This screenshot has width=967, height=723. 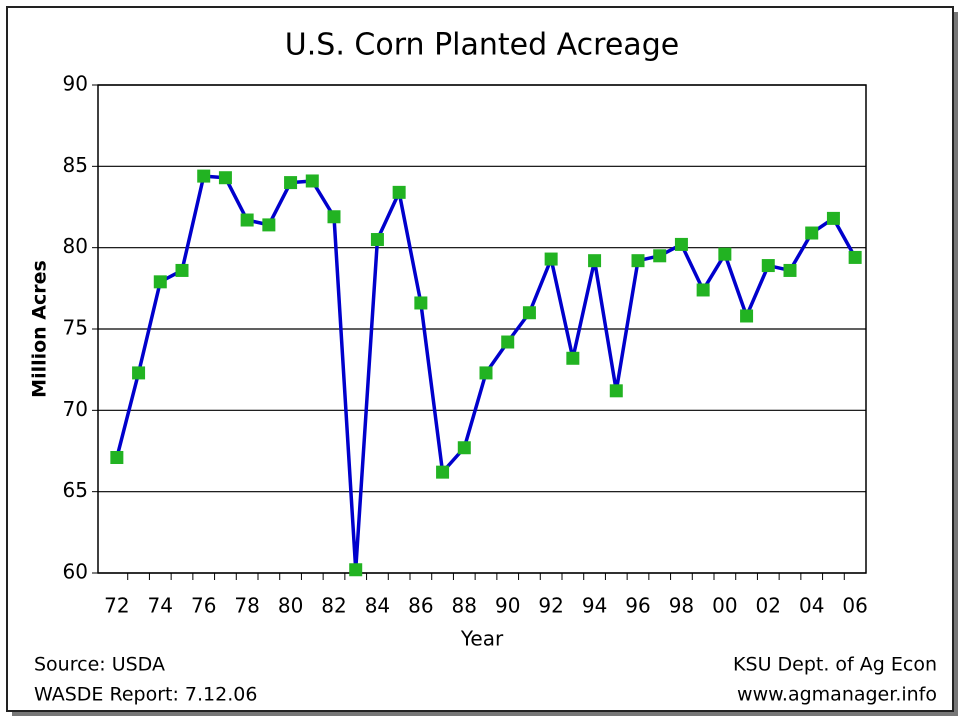 What do you see at coordinates (724, 606) in the screenshot?
I see `x-tick-label: 00` at bounding box center [724, 606].